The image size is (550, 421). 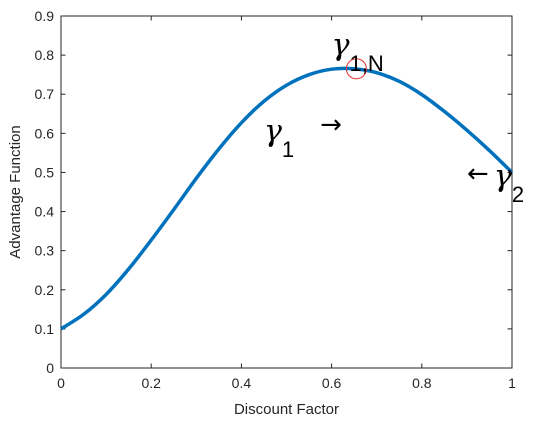 I want to click on y-tick-label: 0.4, so click(x=45, y=212).